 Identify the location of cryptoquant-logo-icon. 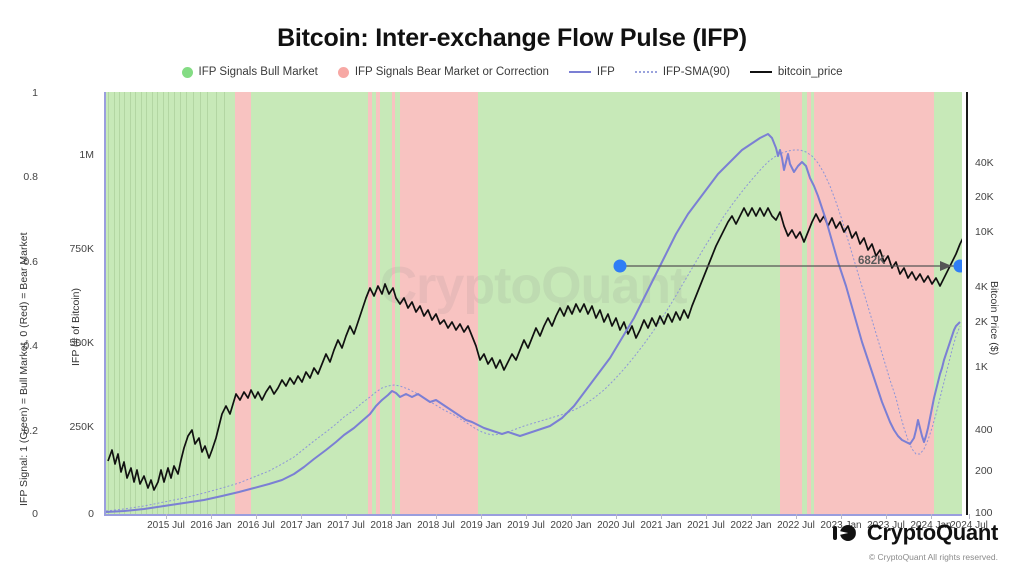
(845, 533).